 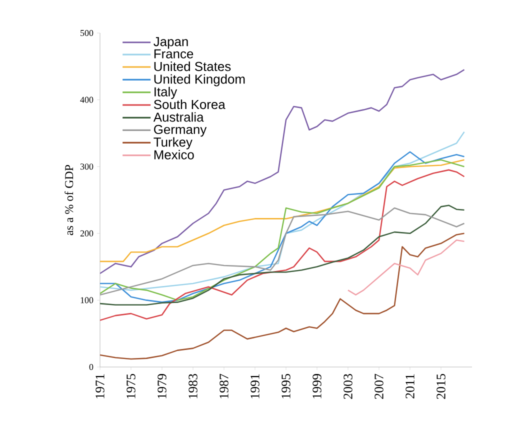 What do you see at coordinates (100, 386) in the screenshot?
I see `x-tick-label: 1971` at bounding box center [100, 386].